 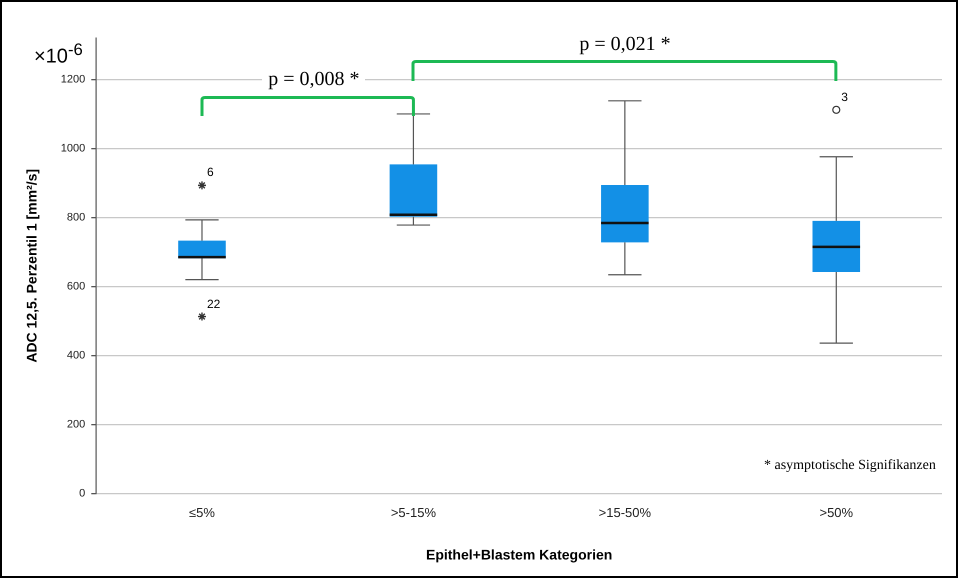 What do you see at coordinates (31, 265) in the screenshot?
I see `y-axis-title: ADC 12,5. Perzentil 1 [mm²/s]` at bounding box center [31, 265].